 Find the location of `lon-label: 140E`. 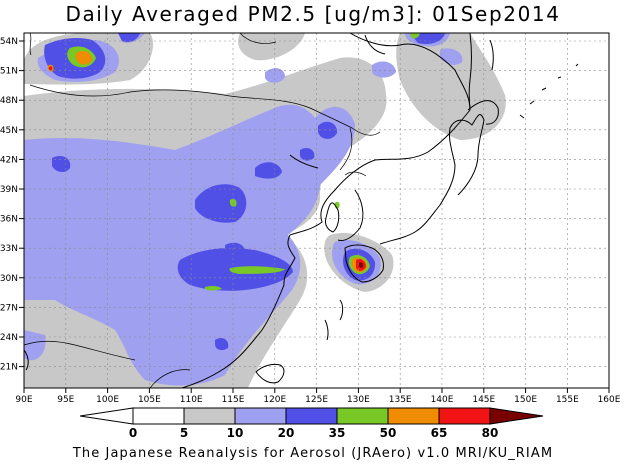

lon-label: 140E is located at coordinates (442, 400).